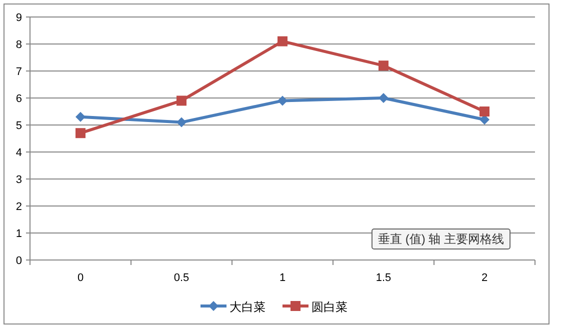 This screenshot has height=334, width=568. Describe the element at coordinates (19, 99) in the screenshot. I see `y-tick-label: 6` at that location.